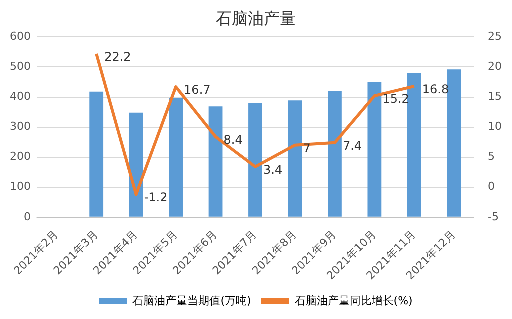  Describe the element at coordinates (20, 187) in the screenshot. I see `y-tick-label: 100` at that location.